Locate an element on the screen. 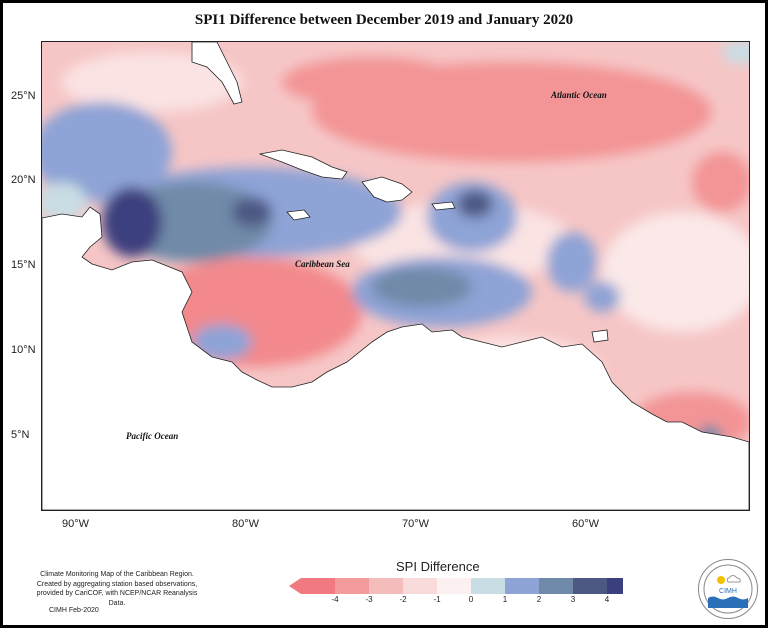  florida-land is located at coordinates (217, 73).